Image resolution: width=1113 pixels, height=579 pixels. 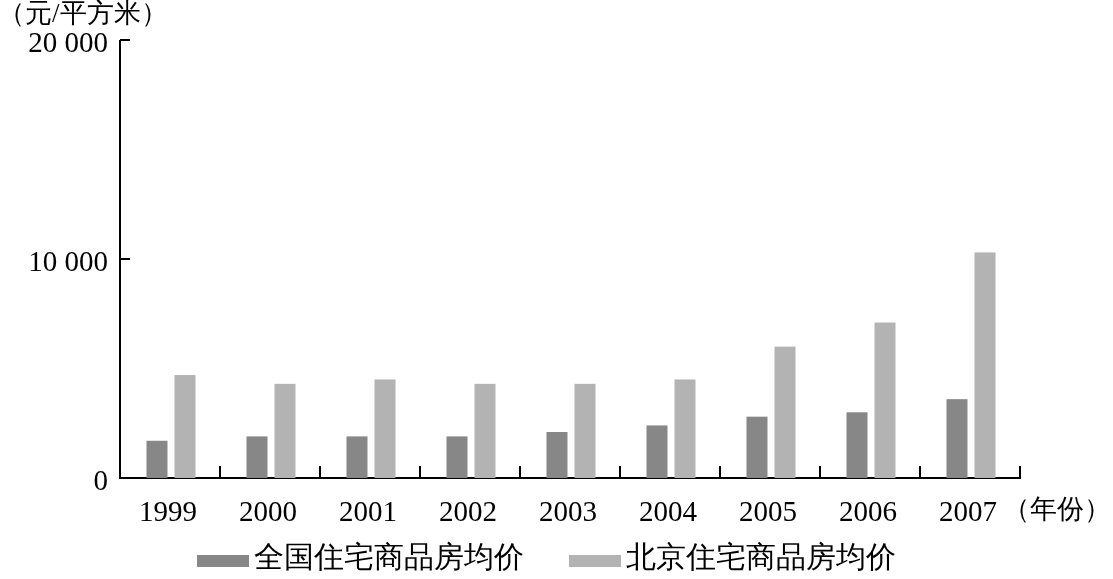 I want to click on x-tick-label: 2003, so click(x=568, y=510).